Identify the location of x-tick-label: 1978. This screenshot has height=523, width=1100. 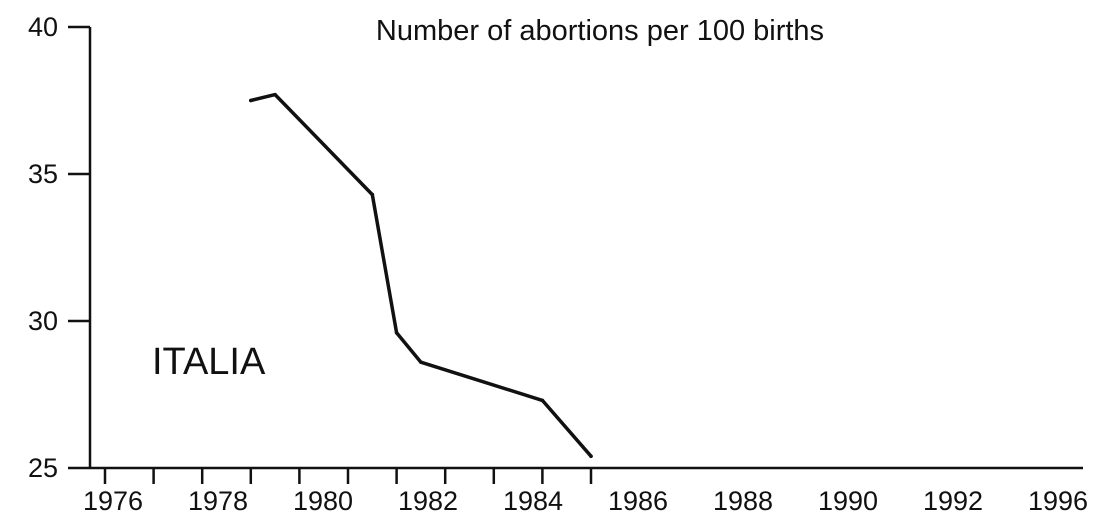
(218, 501).